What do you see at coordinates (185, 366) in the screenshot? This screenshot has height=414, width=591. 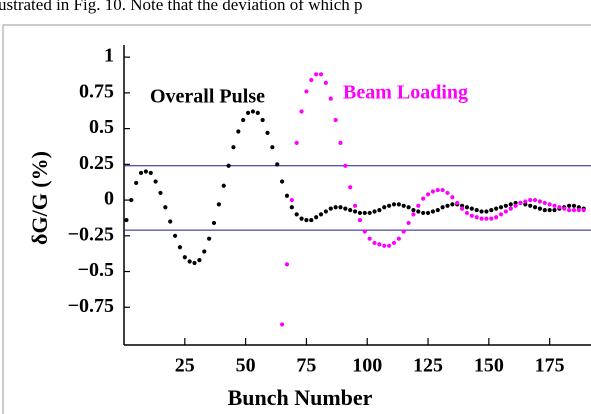 I see `x-tick-label: 25` at bounding box center [185, 366].